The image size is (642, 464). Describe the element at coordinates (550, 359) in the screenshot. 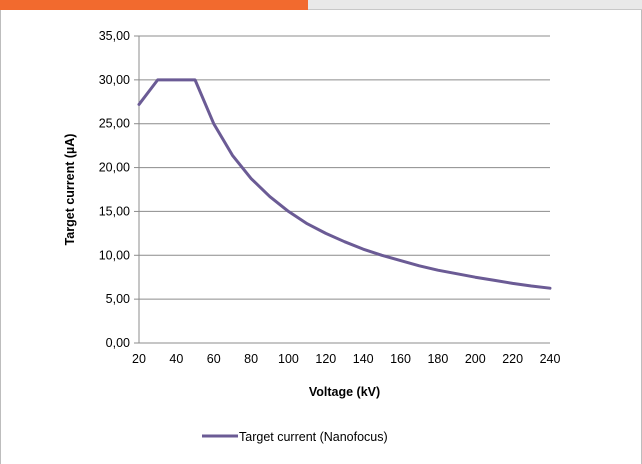

I see `x-tick-label: 240` at that location.